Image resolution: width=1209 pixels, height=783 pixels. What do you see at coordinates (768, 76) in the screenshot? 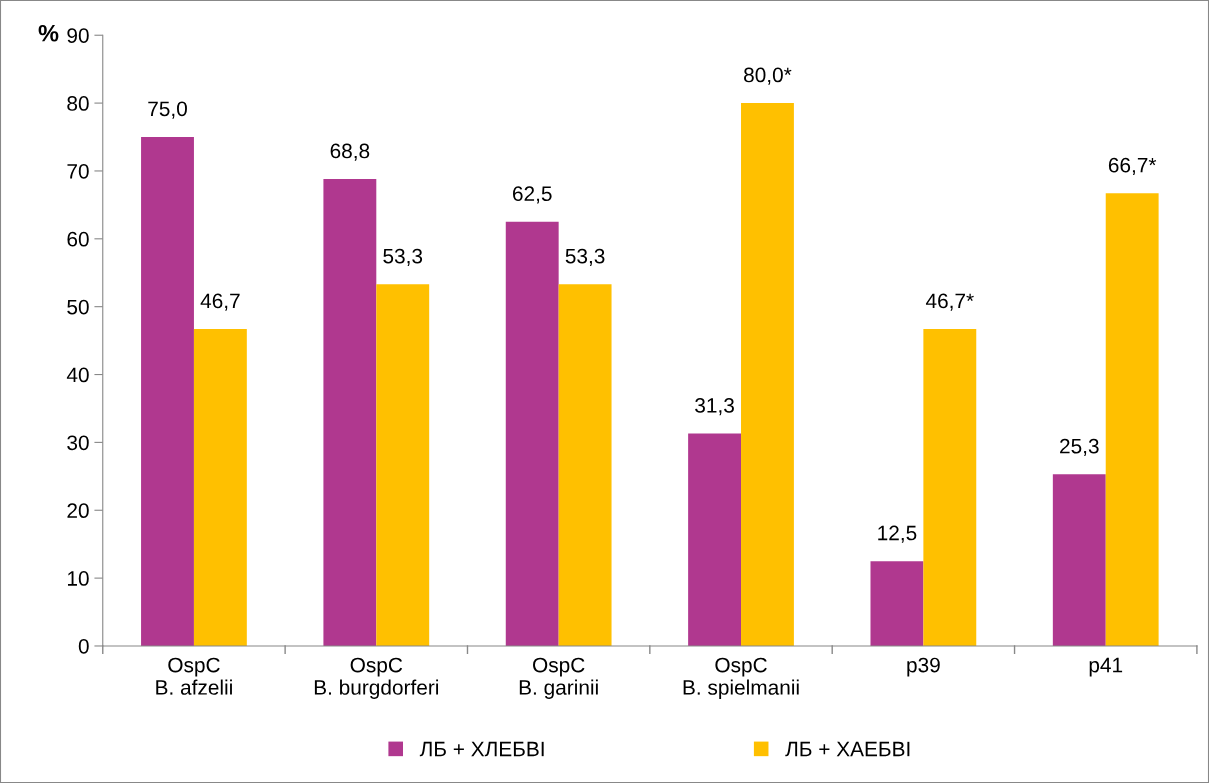
I see `data-label: 80,0*` at bounding box center [768, 76].